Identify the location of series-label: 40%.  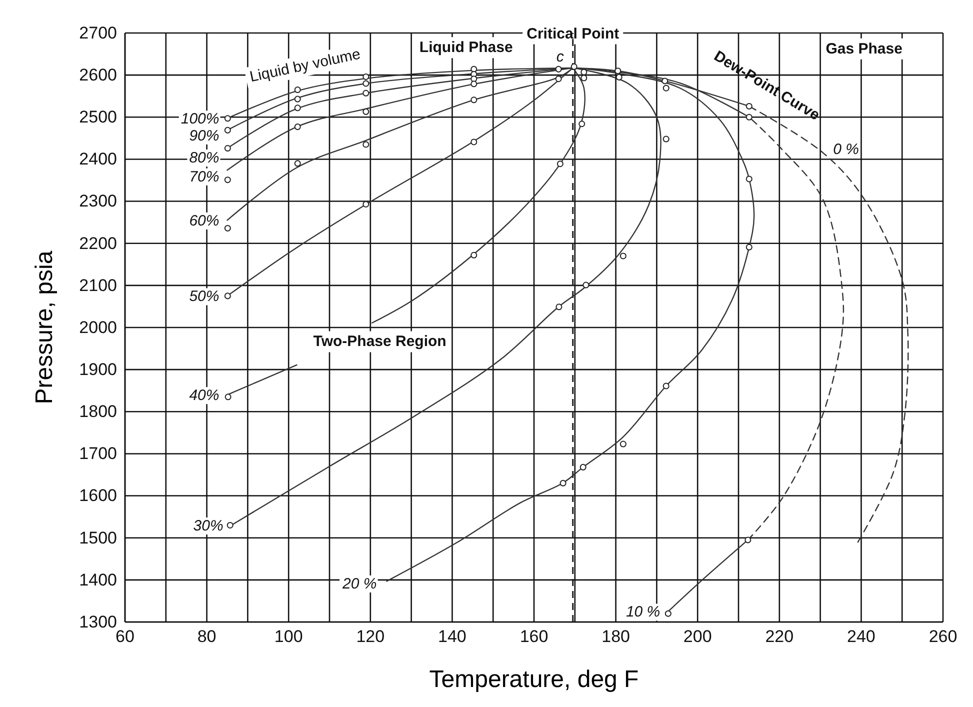
(204, 395).